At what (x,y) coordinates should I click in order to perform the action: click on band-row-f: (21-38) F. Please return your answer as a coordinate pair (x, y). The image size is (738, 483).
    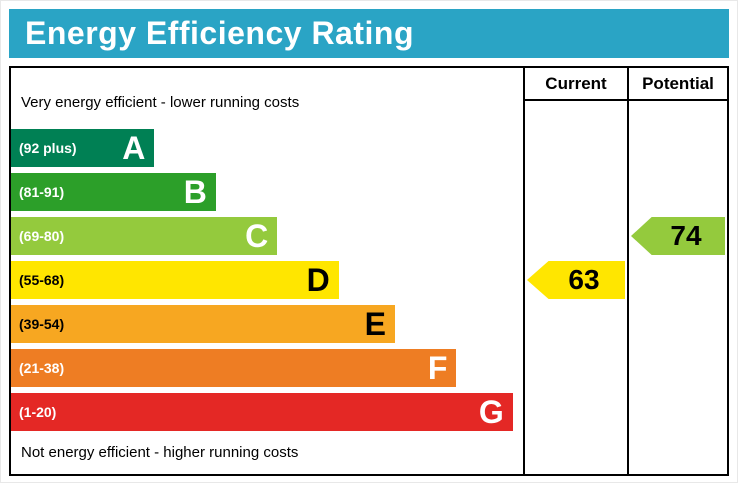
    Looking at the image, I should click on (267, 368).